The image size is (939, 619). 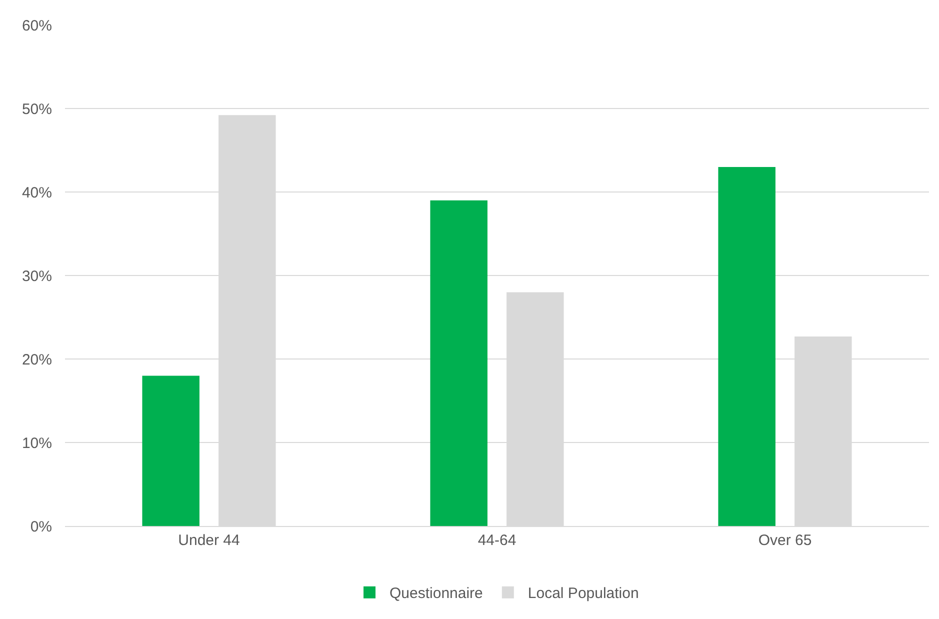 What do you see at coordinates (37, 443) in the screenshot?
I see `y-tick-label: 10%` at bounding box center [37, 443].